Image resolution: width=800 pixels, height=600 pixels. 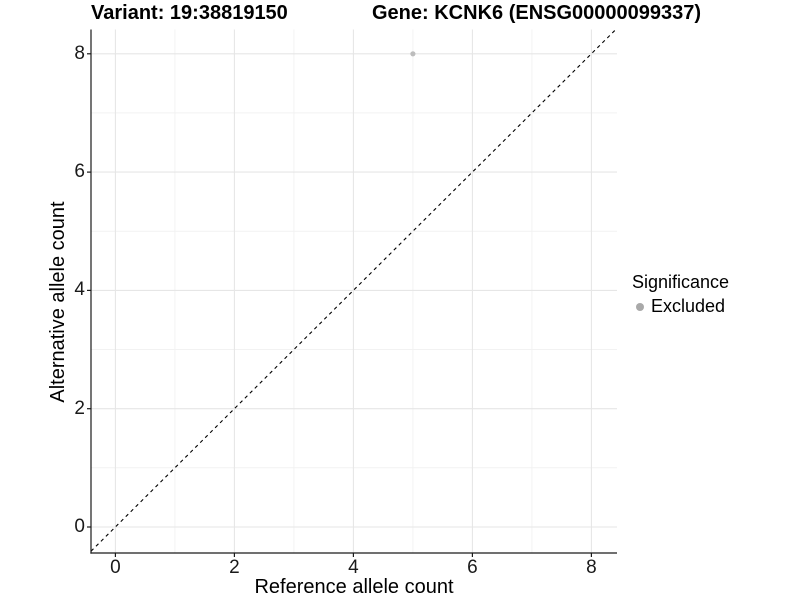 What do you see at coordinates (79, 408) in the screenshot?
I see `y-tick-label: 2` at bounding box center [79, 408].